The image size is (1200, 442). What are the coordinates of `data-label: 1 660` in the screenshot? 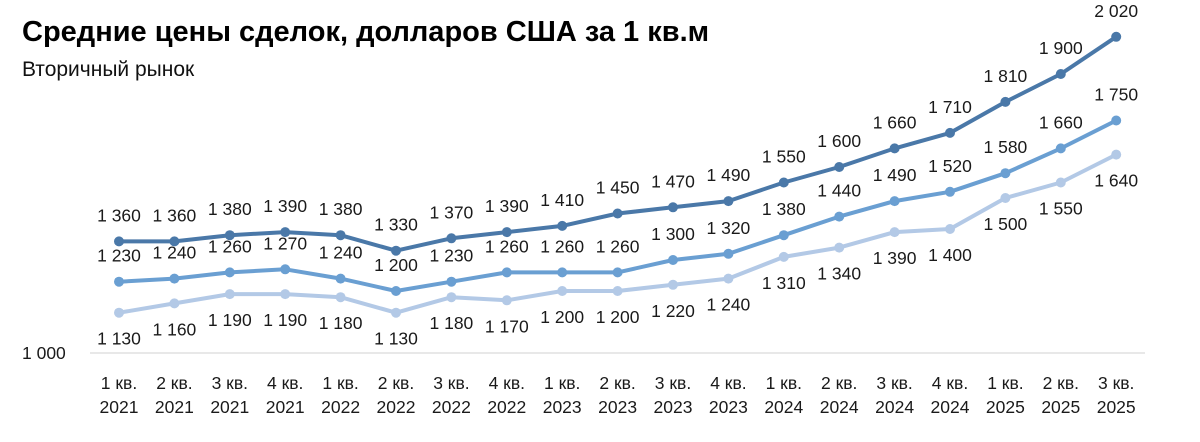 It's located at (895, 122).